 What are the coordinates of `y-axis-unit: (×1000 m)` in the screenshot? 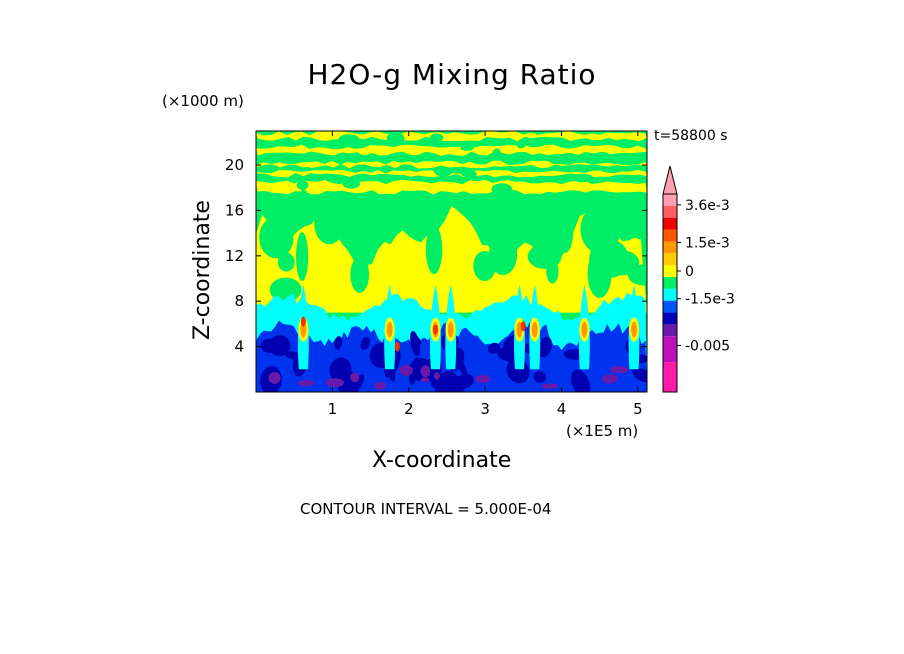 It's located at (203, 101).